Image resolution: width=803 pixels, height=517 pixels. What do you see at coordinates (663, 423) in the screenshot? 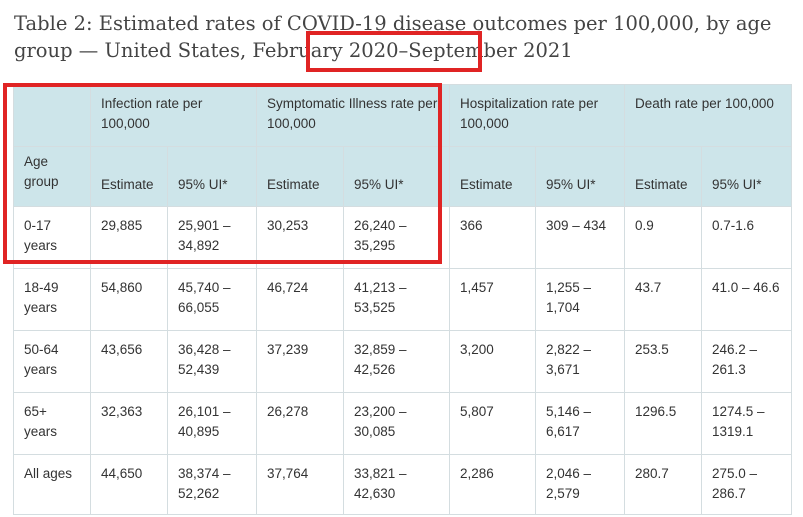
I see `value-cell: 1296.5` at bounding box center [663, 423].